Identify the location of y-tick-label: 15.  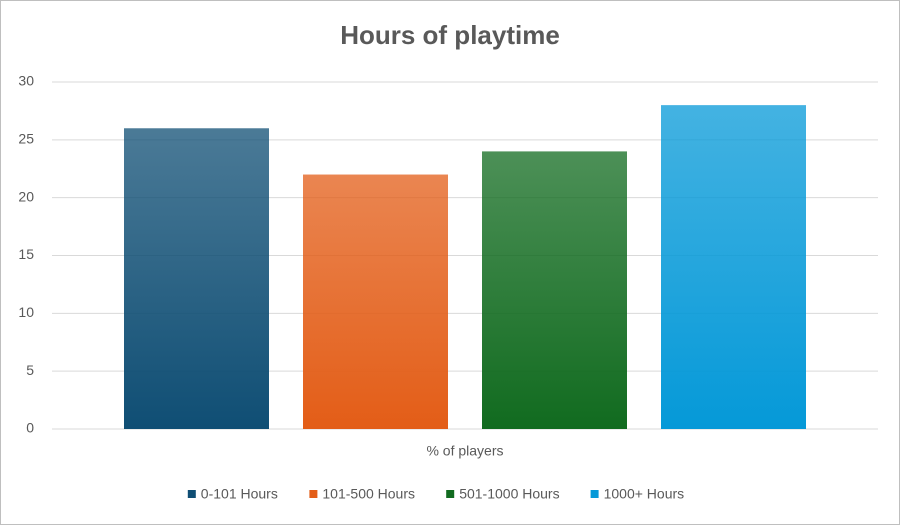
(26, 254).